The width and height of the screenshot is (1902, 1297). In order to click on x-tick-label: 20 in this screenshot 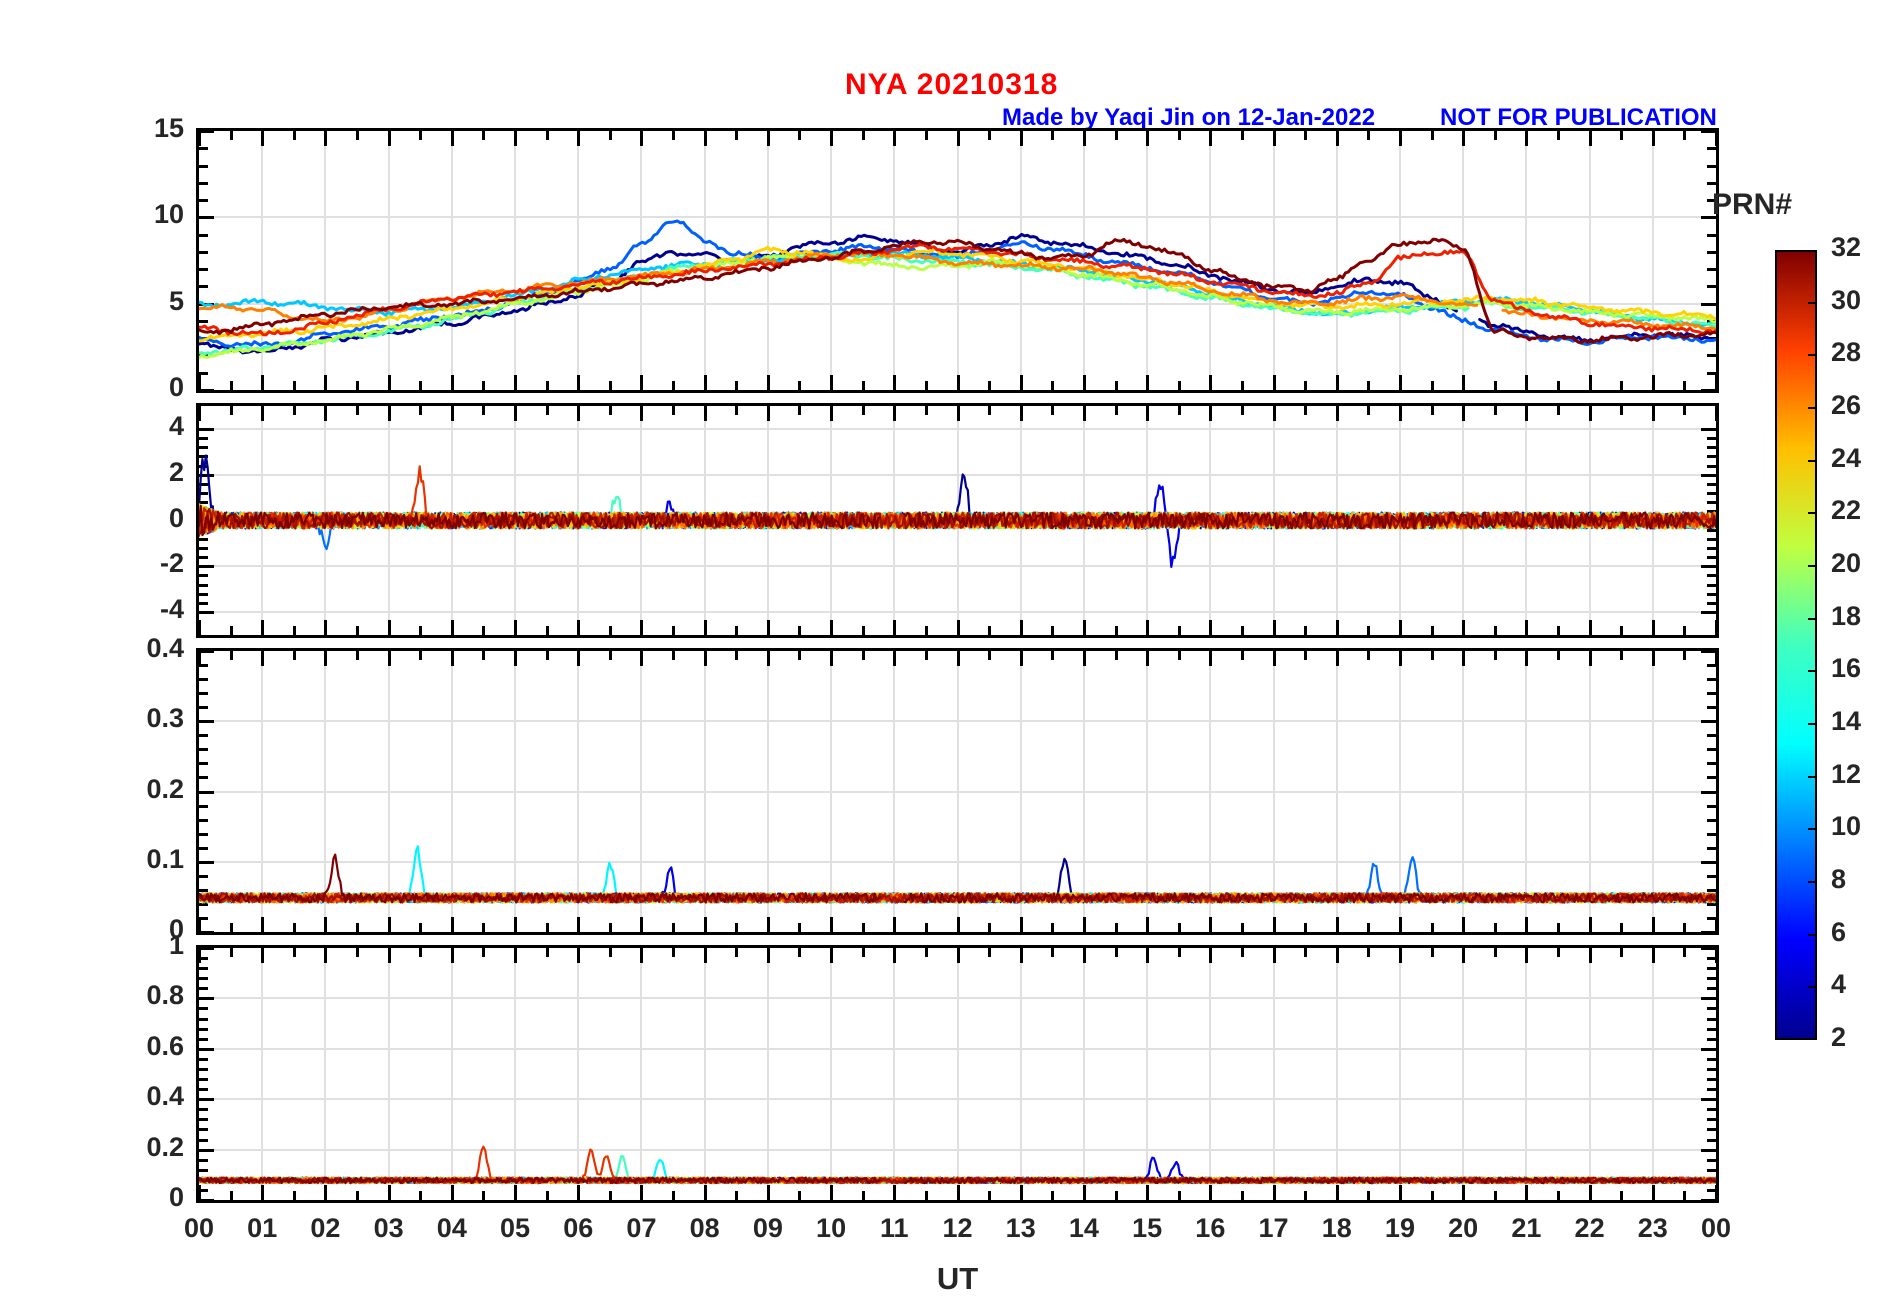, I will do `click(1463, 1228)`.